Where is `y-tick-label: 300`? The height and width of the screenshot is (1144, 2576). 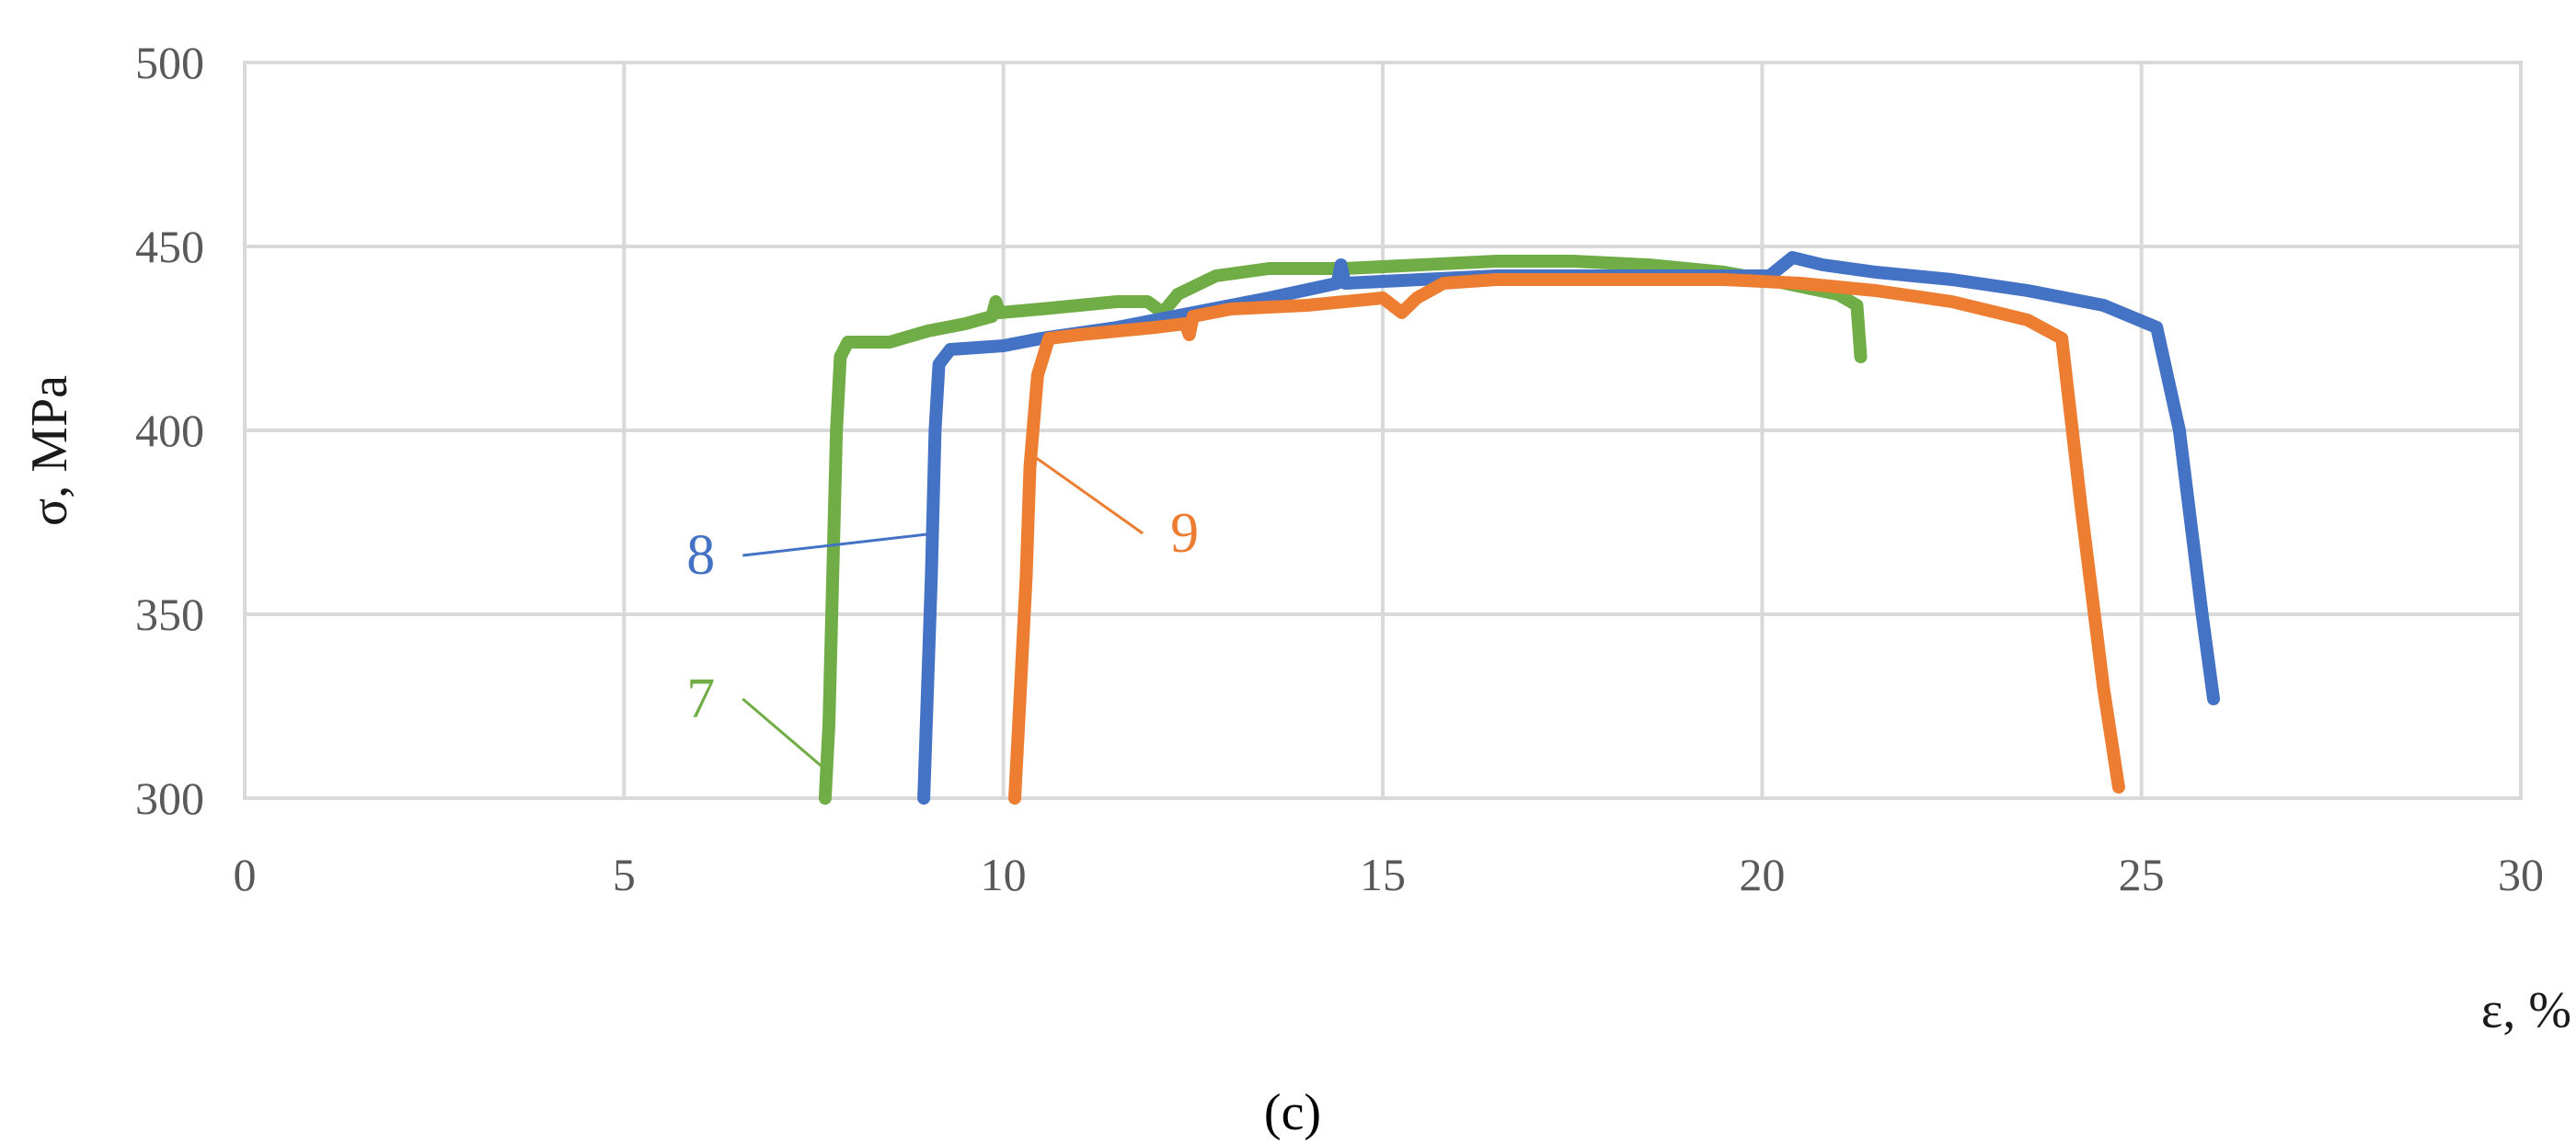 y-tick-label: 300 is located at coordinates (169, 798).